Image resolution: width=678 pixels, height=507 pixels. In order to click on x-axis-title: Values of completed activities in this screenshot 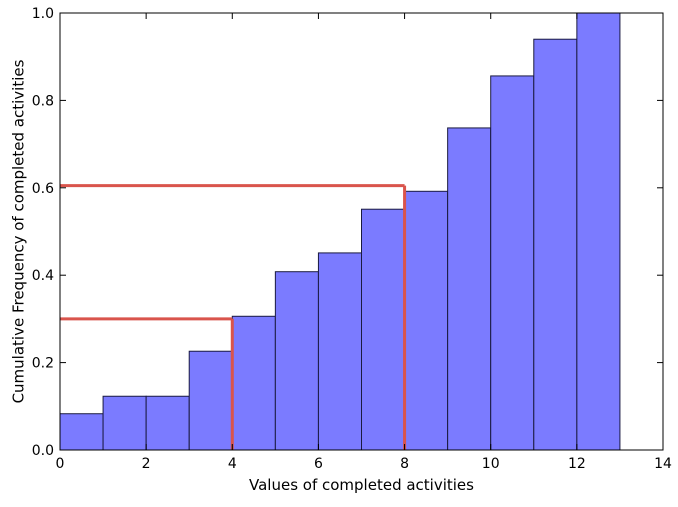, I will do `click(361, 485)`.